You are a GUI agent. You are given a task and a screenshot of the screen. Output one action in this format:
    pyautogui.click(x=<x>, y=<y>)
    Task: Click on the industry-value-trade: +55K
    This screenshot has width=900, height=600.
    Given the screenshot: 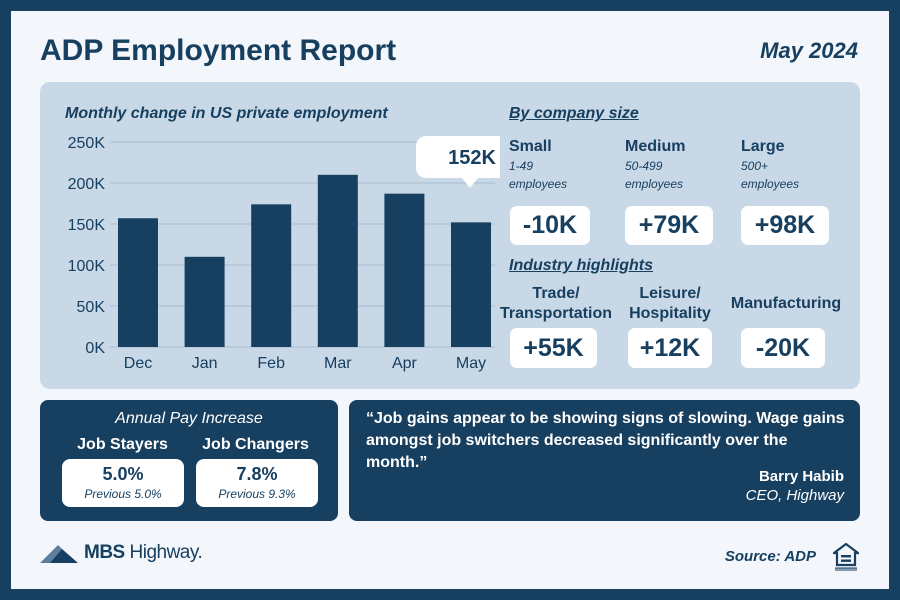 What is the action you would take?
    pyautogui.click(x=553, y=348)
    